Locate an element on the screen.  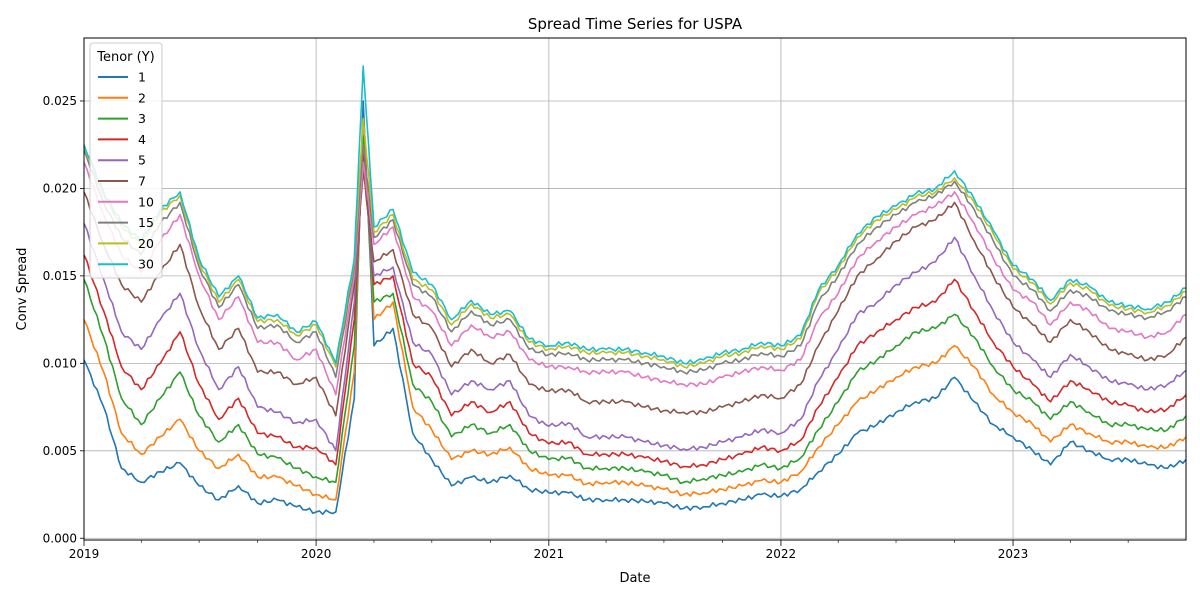
legend-title: Tenor (Y) is located at coordinates (125, 57).